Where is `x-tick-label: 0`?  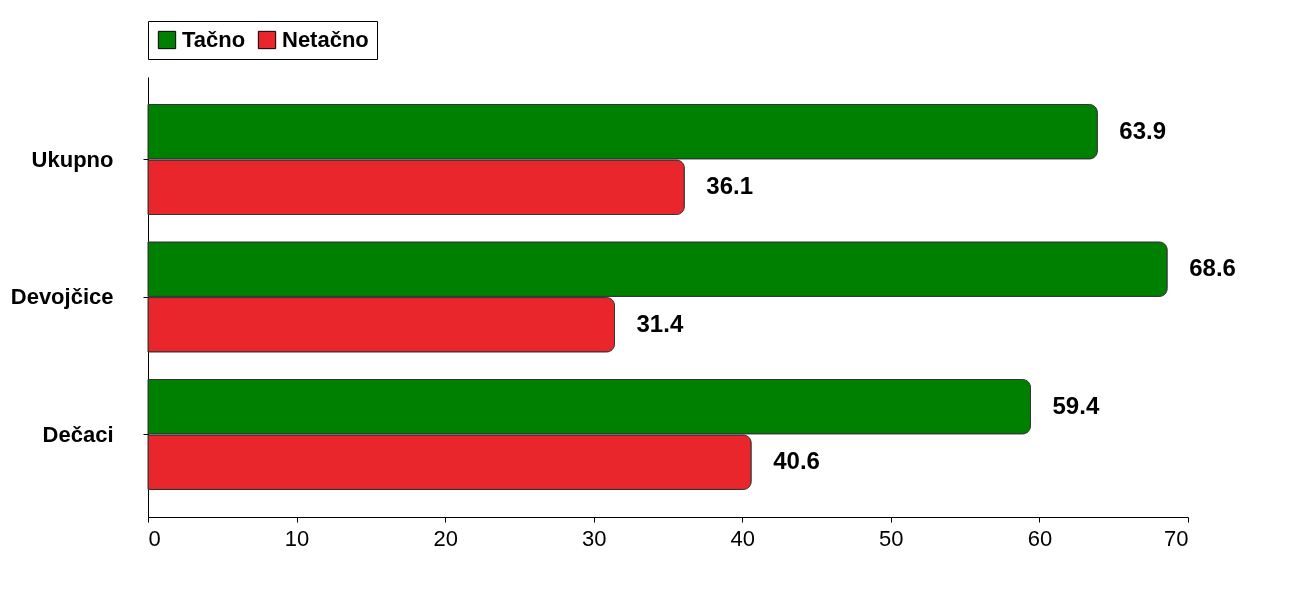 x-tick-label: 0 is located at coordinates (154, 538).